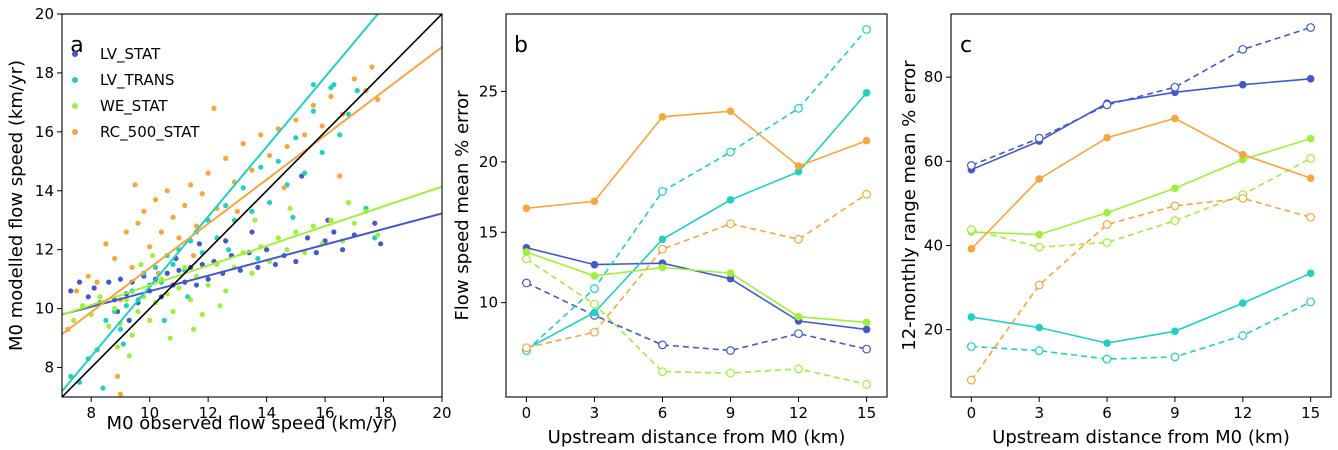 The image size is (1338, 450). I want to click on series-line-we-stat-dashed, so click(1141, 203).